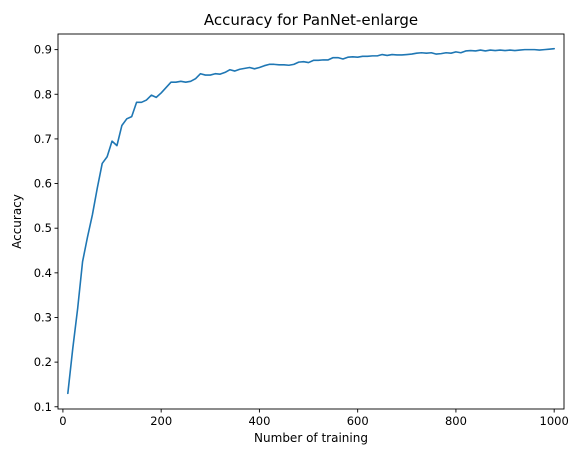 Image resolution: width=570 pixels, height=455 pixels. What do you see at coordinates (43, 362) in the screenshot?
I see `y-tick-label: 0.2` at bounding box center [43, 362].